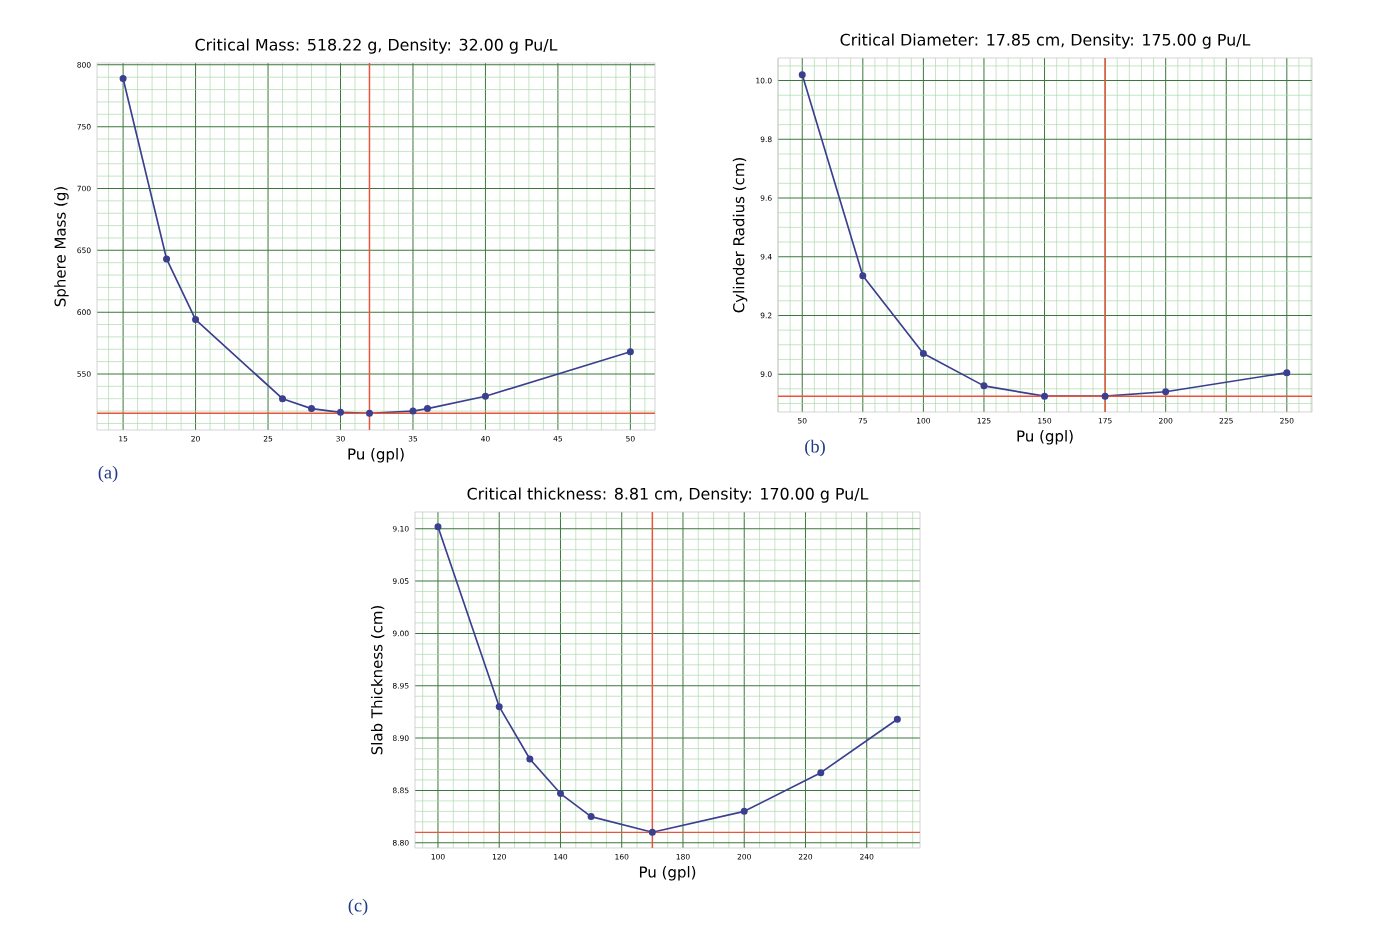 This screenshot has height=933, width=1399. Describe the element at coordinates (377, 680) in the screenshot. I see `y-axis-title: Slab Thickness (cm)` at that location.